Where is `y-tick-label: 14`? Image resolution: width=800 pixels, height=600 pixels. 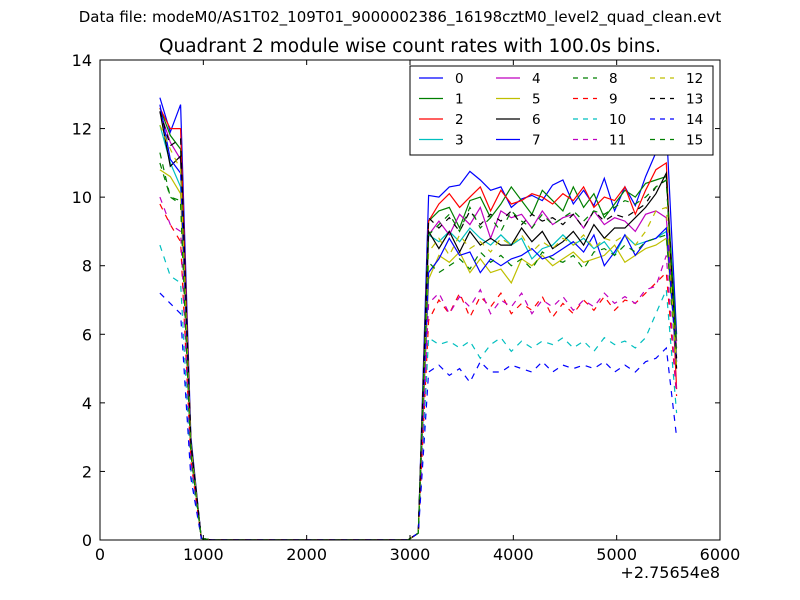
y-tick-label: 14 is located at coordinates (82, 60).